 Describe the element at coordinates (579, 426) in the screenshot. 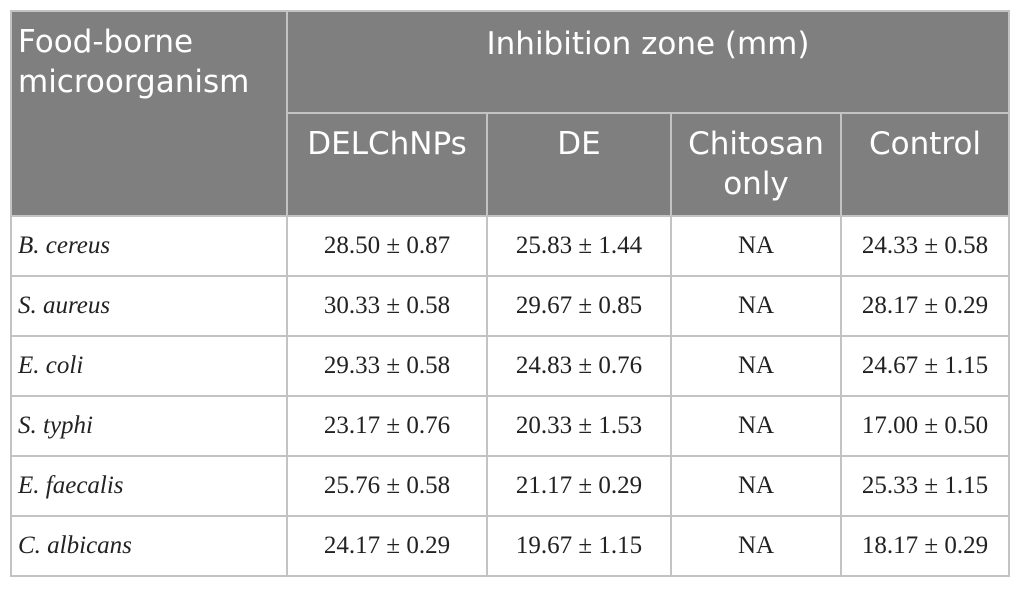

I see `table-cell: 20.33 ± 1.53` at that location.